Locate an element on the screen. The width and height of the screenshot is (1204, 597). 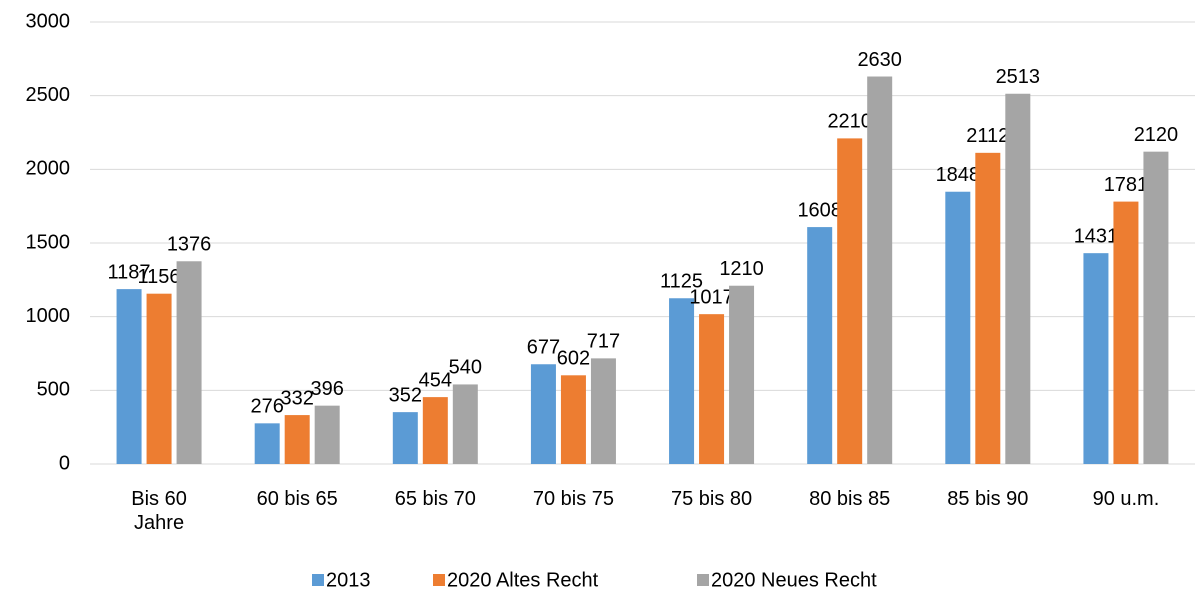
data-label: 602 is located at coordinates (573, 359).